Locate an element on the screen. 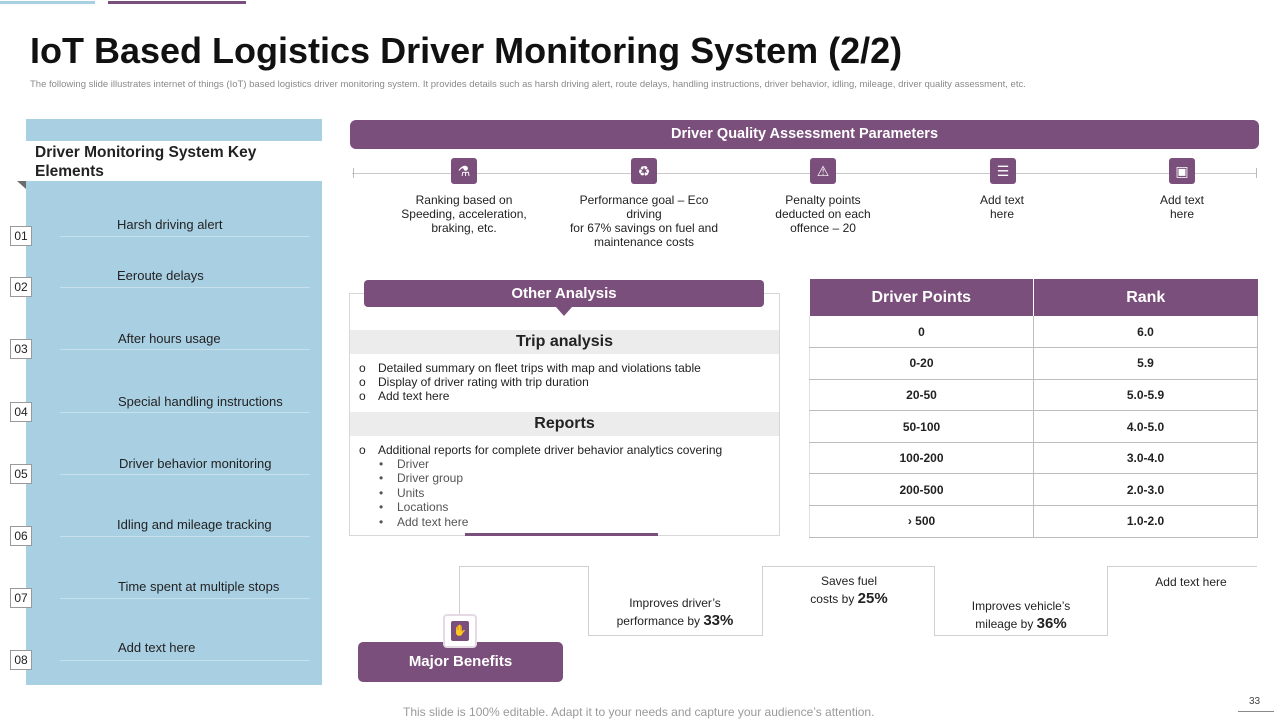 The image size is (1280, 720). key-elements-heading: Driver Monitoring System Key Elements is located at coordinates (174, 161).